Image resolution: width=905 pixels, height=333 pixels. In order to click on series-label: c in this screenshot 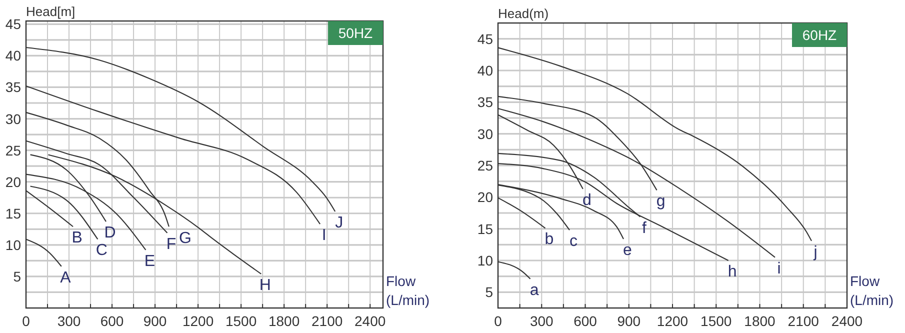, I will do `click(574, 241)`.